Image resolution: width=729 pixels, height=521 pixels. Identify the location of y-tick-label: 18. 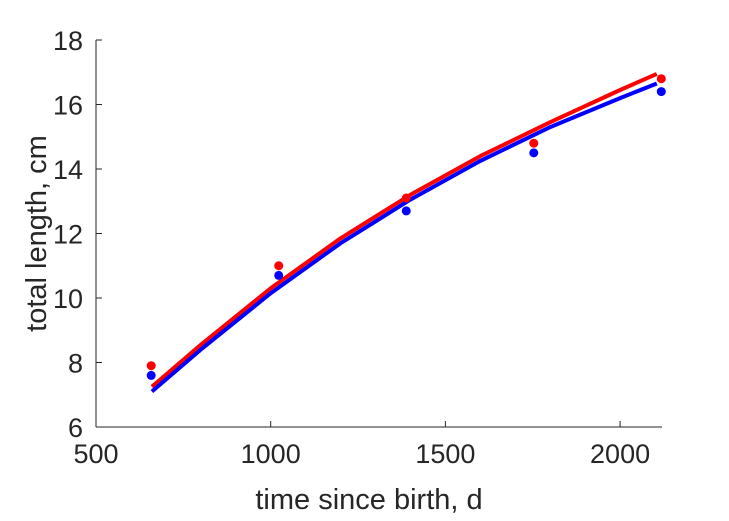
(68, 41).